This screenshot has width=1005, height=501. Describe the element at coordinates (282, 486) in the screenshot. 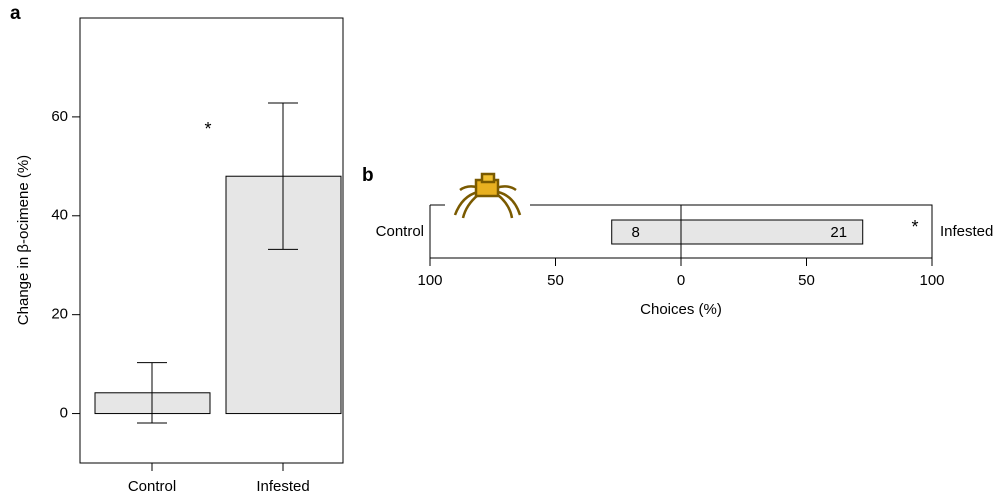

I see `x-tick-label: Infested` at that location.